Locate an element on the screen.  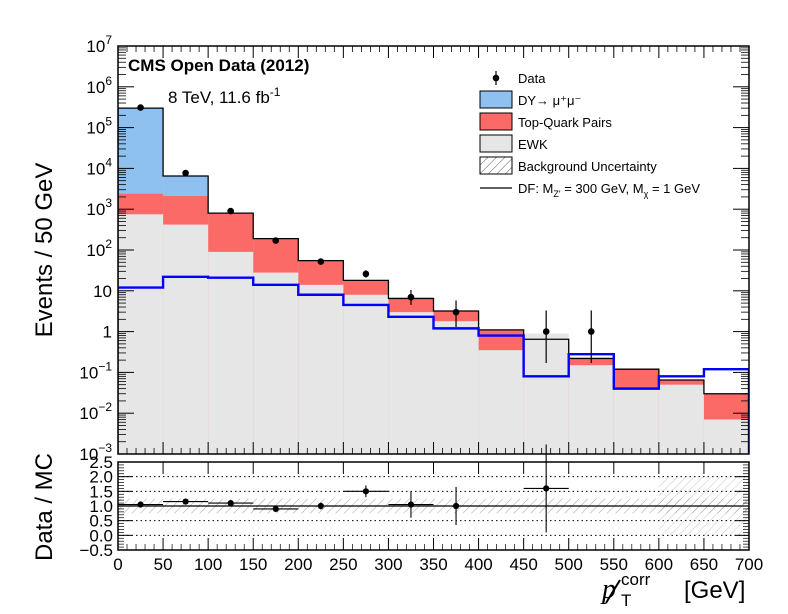
ratio-ytick-label-6: 2.5 is located at coordinates (101, 462).